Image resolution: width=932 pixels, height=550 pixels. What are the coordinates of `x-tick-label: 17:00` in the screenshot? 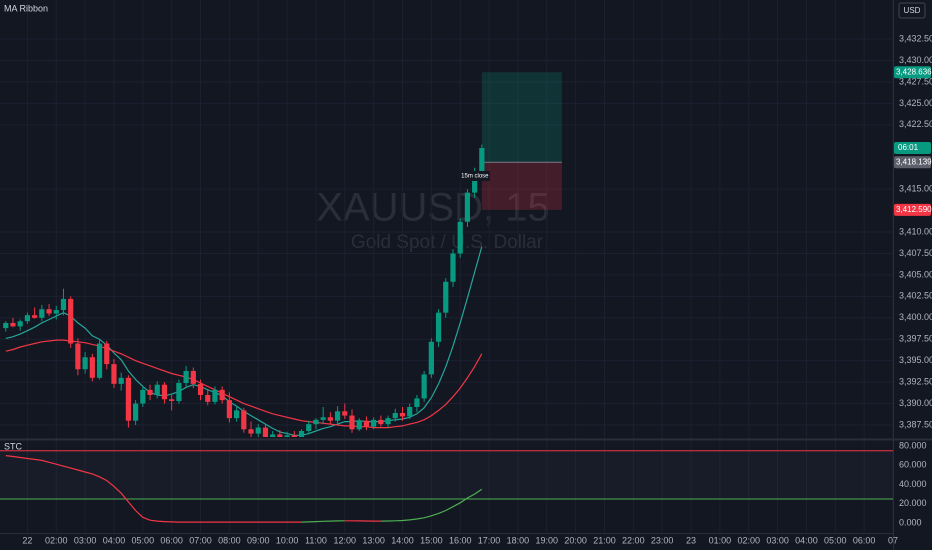 It's located at (489, 540).